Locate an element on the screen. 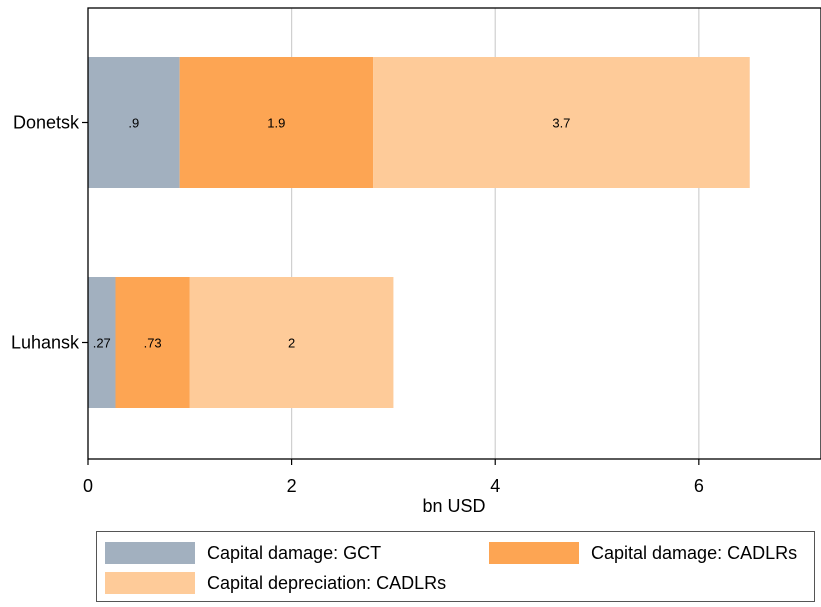  legend-label-gct: Capital damage: GCT is located at coordinates (294, 552).